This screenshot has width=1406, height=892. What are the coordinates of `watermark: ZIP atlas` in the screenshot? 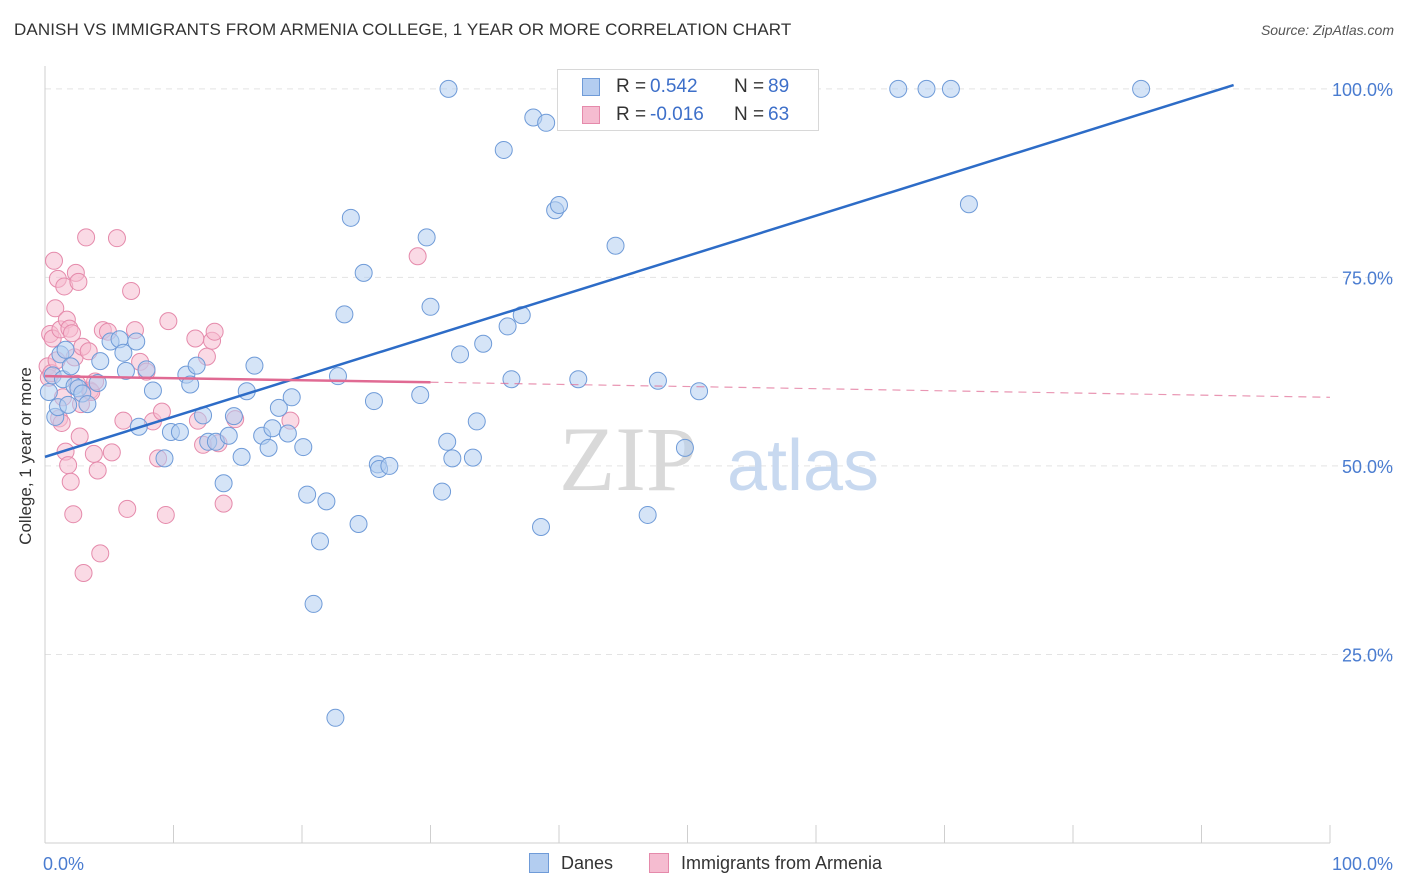 It's located at (719, 459).